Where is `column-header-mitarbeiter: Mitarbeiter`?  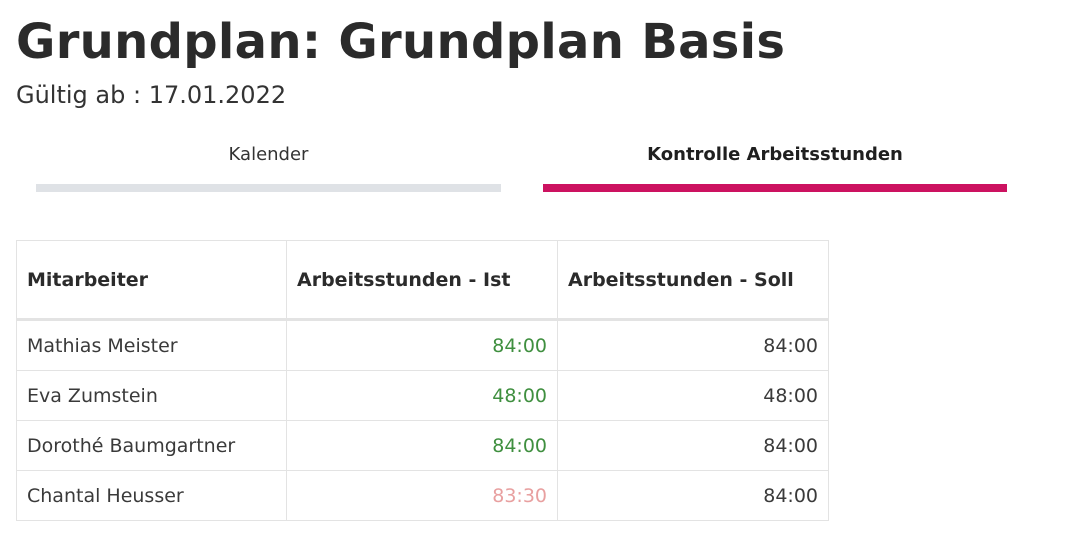 column-header-mitarbeiter: Mitarbeiter is located at coordinates (151, 280).